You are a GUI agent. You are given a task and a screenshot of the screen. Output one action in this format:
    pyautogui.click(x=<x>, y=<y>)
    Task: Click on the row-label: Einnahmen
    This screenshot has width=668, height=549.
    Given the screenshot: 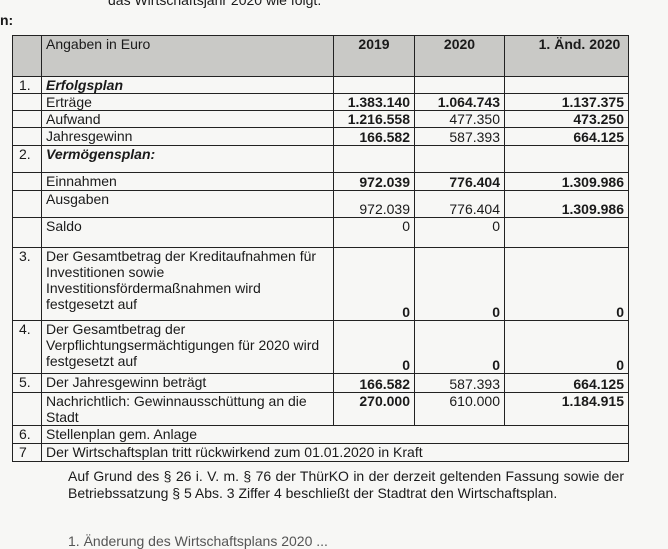 What is the action you would take?
    pyautogui.click(x=187, y=181)
    